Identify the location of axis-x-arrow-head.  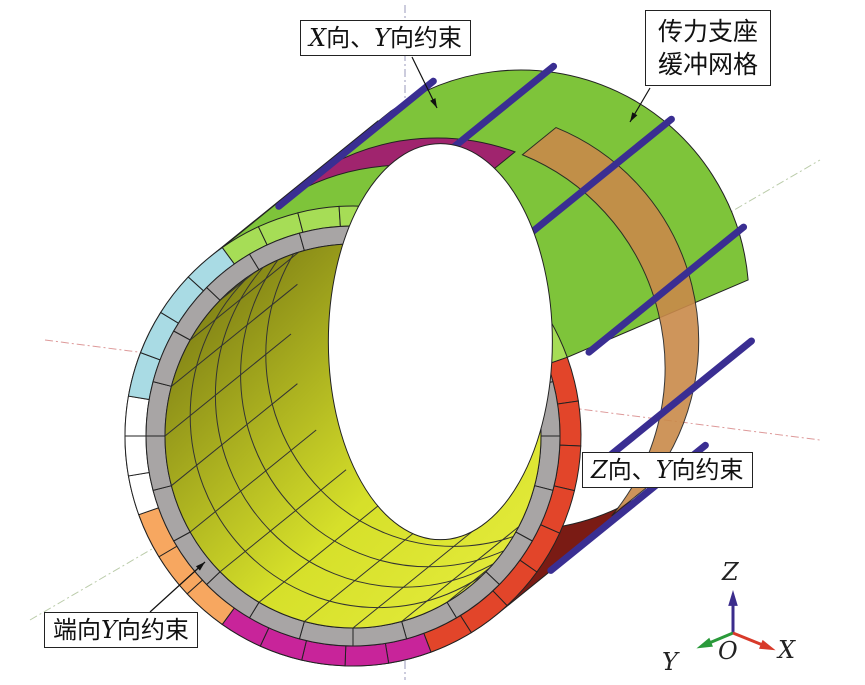
(767, 645).